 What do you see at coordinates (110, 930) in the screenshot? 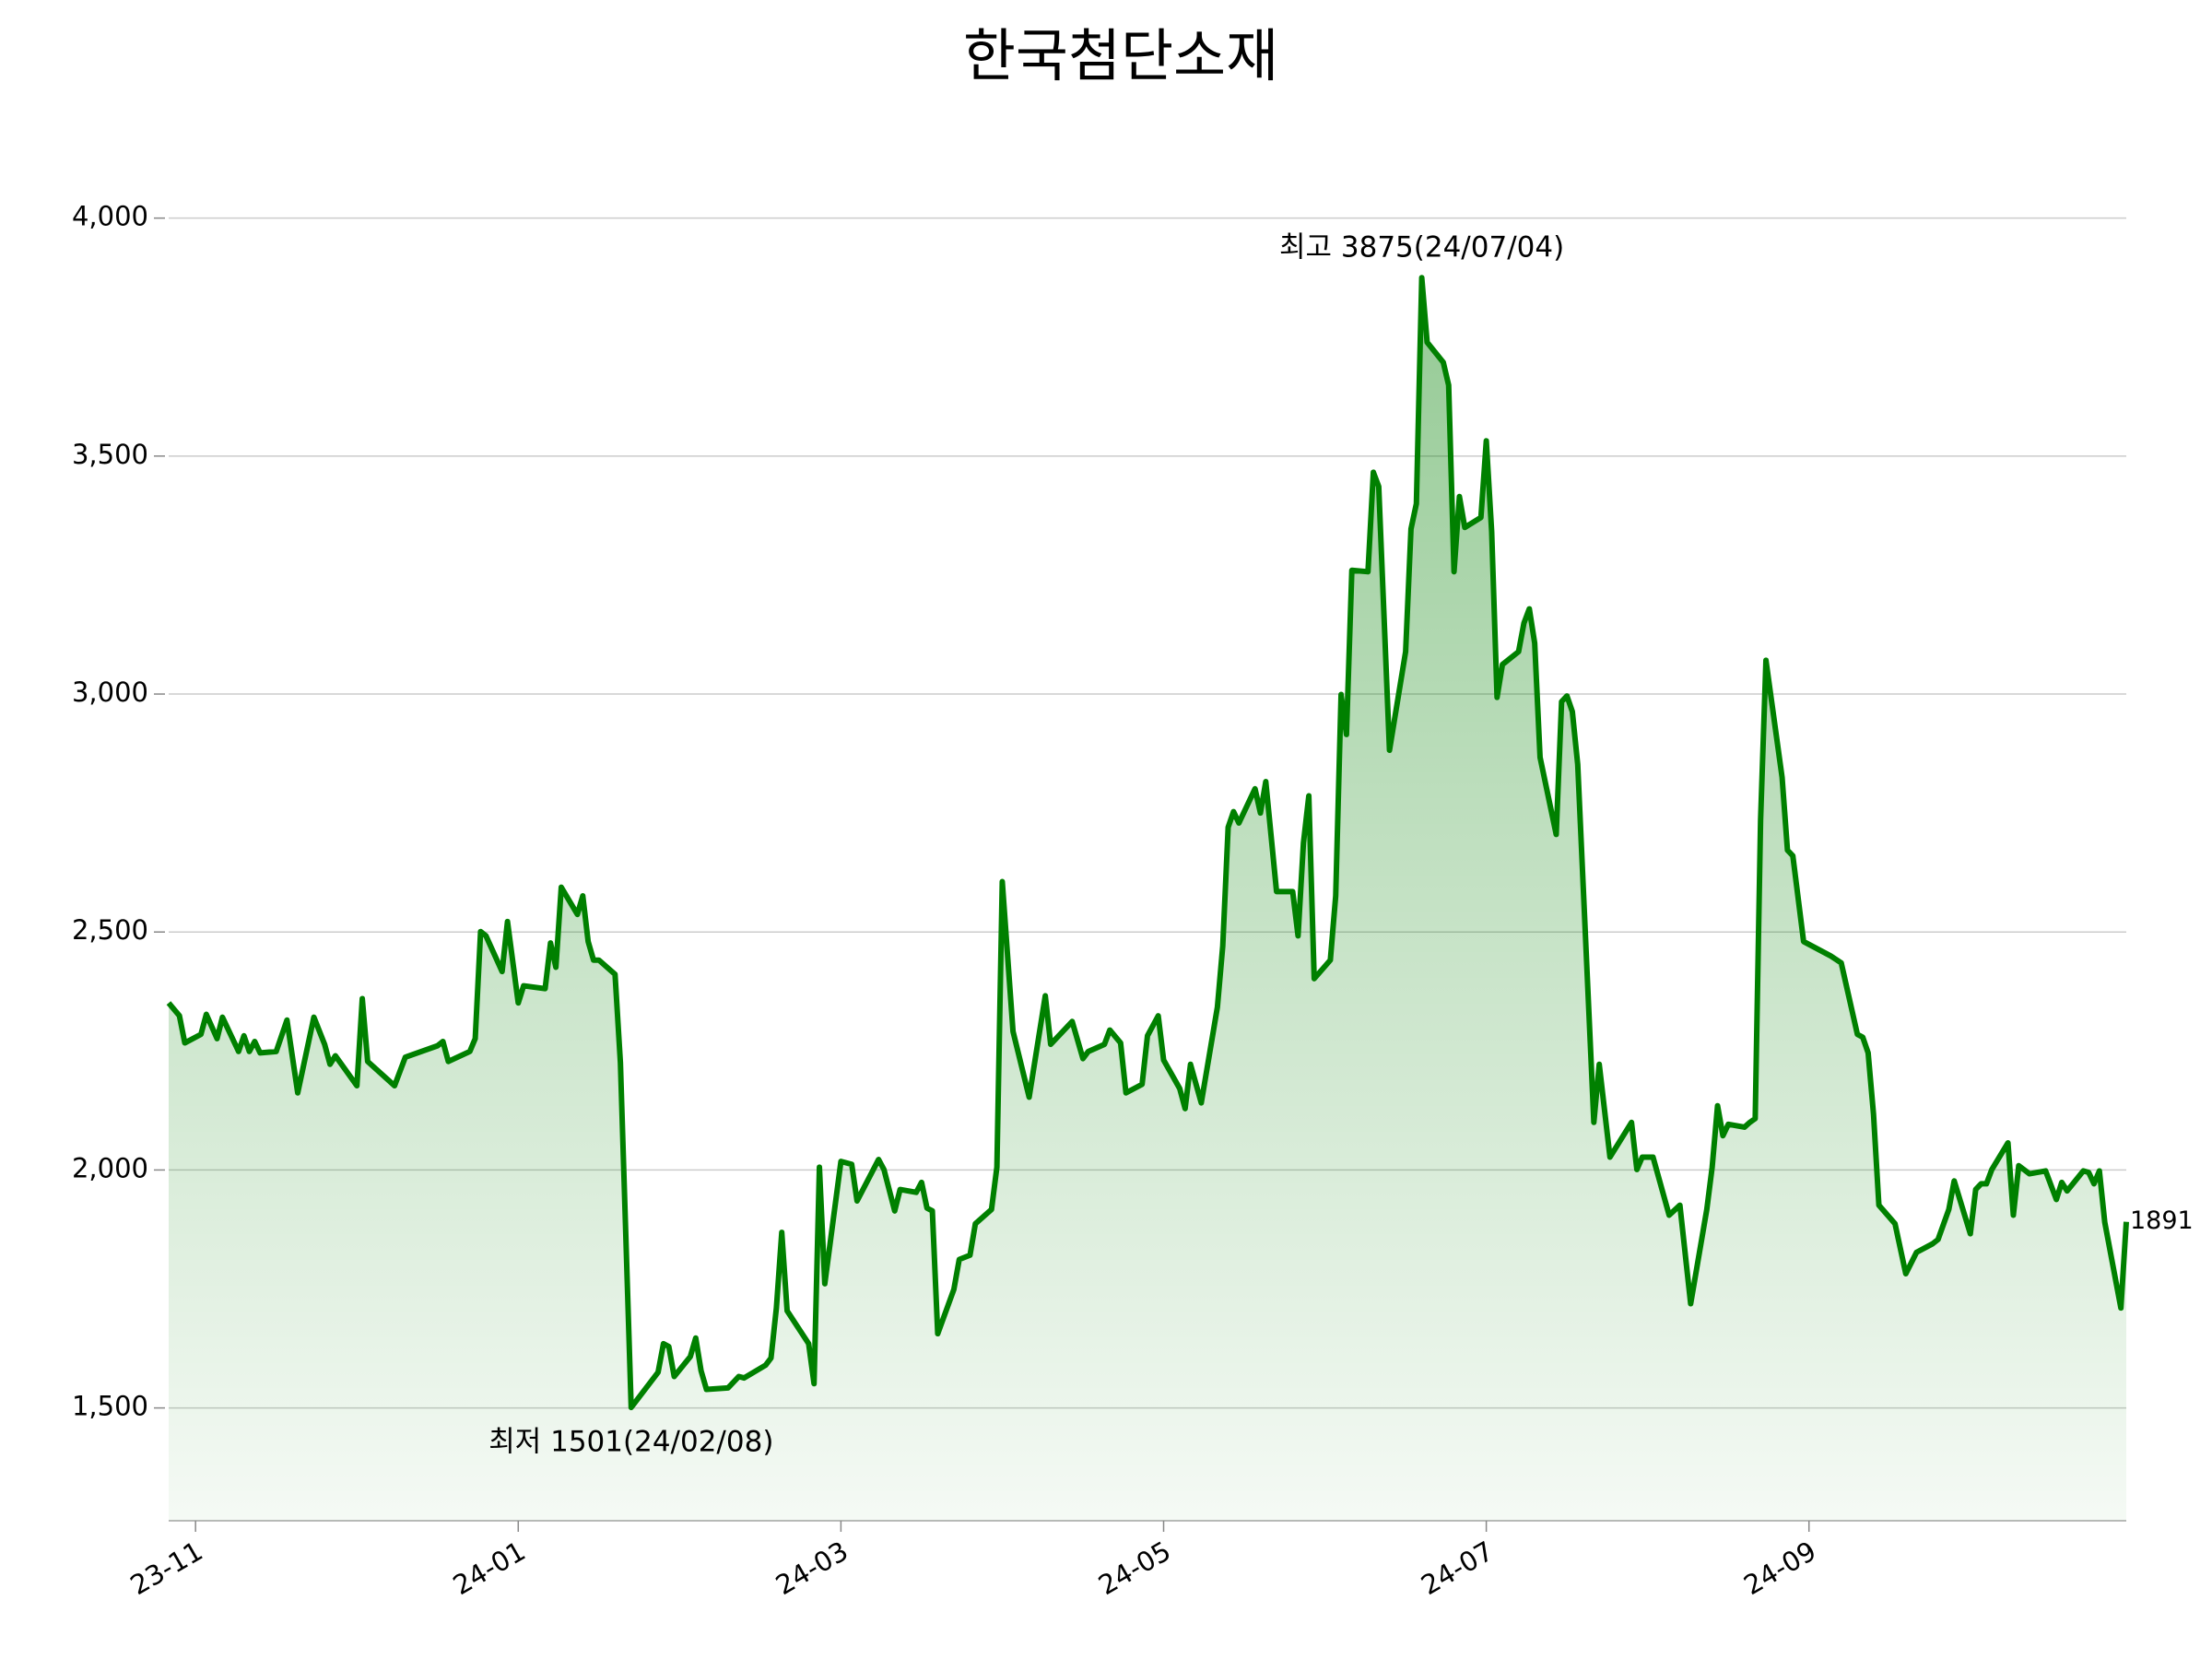
I see `y-tick-label: 2,500` at bounding box center [110, 930].